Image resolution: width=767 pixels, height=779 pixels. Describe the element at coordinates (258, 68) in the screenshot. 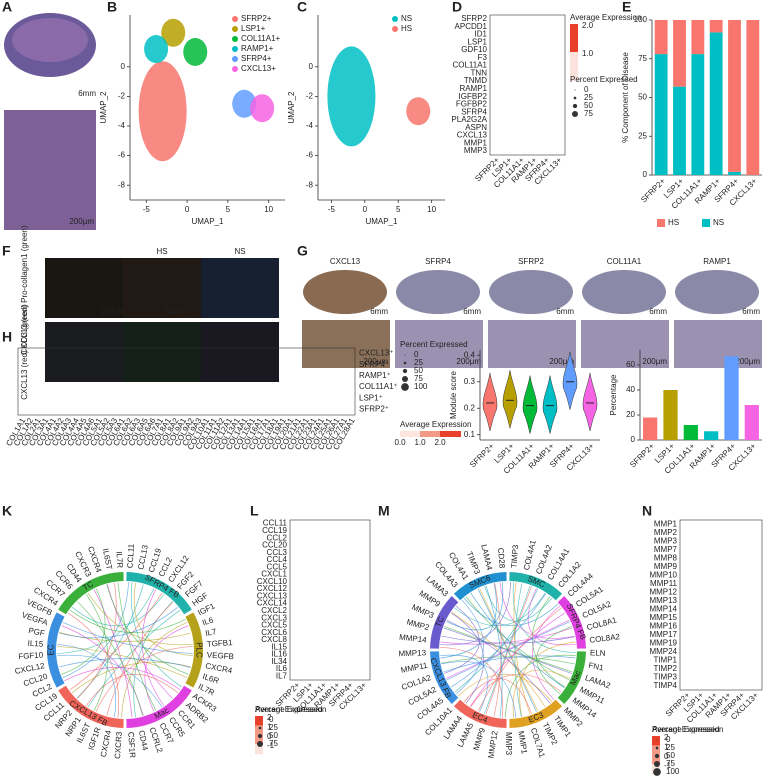

I see `legend-label: CXCL13+` at that location.